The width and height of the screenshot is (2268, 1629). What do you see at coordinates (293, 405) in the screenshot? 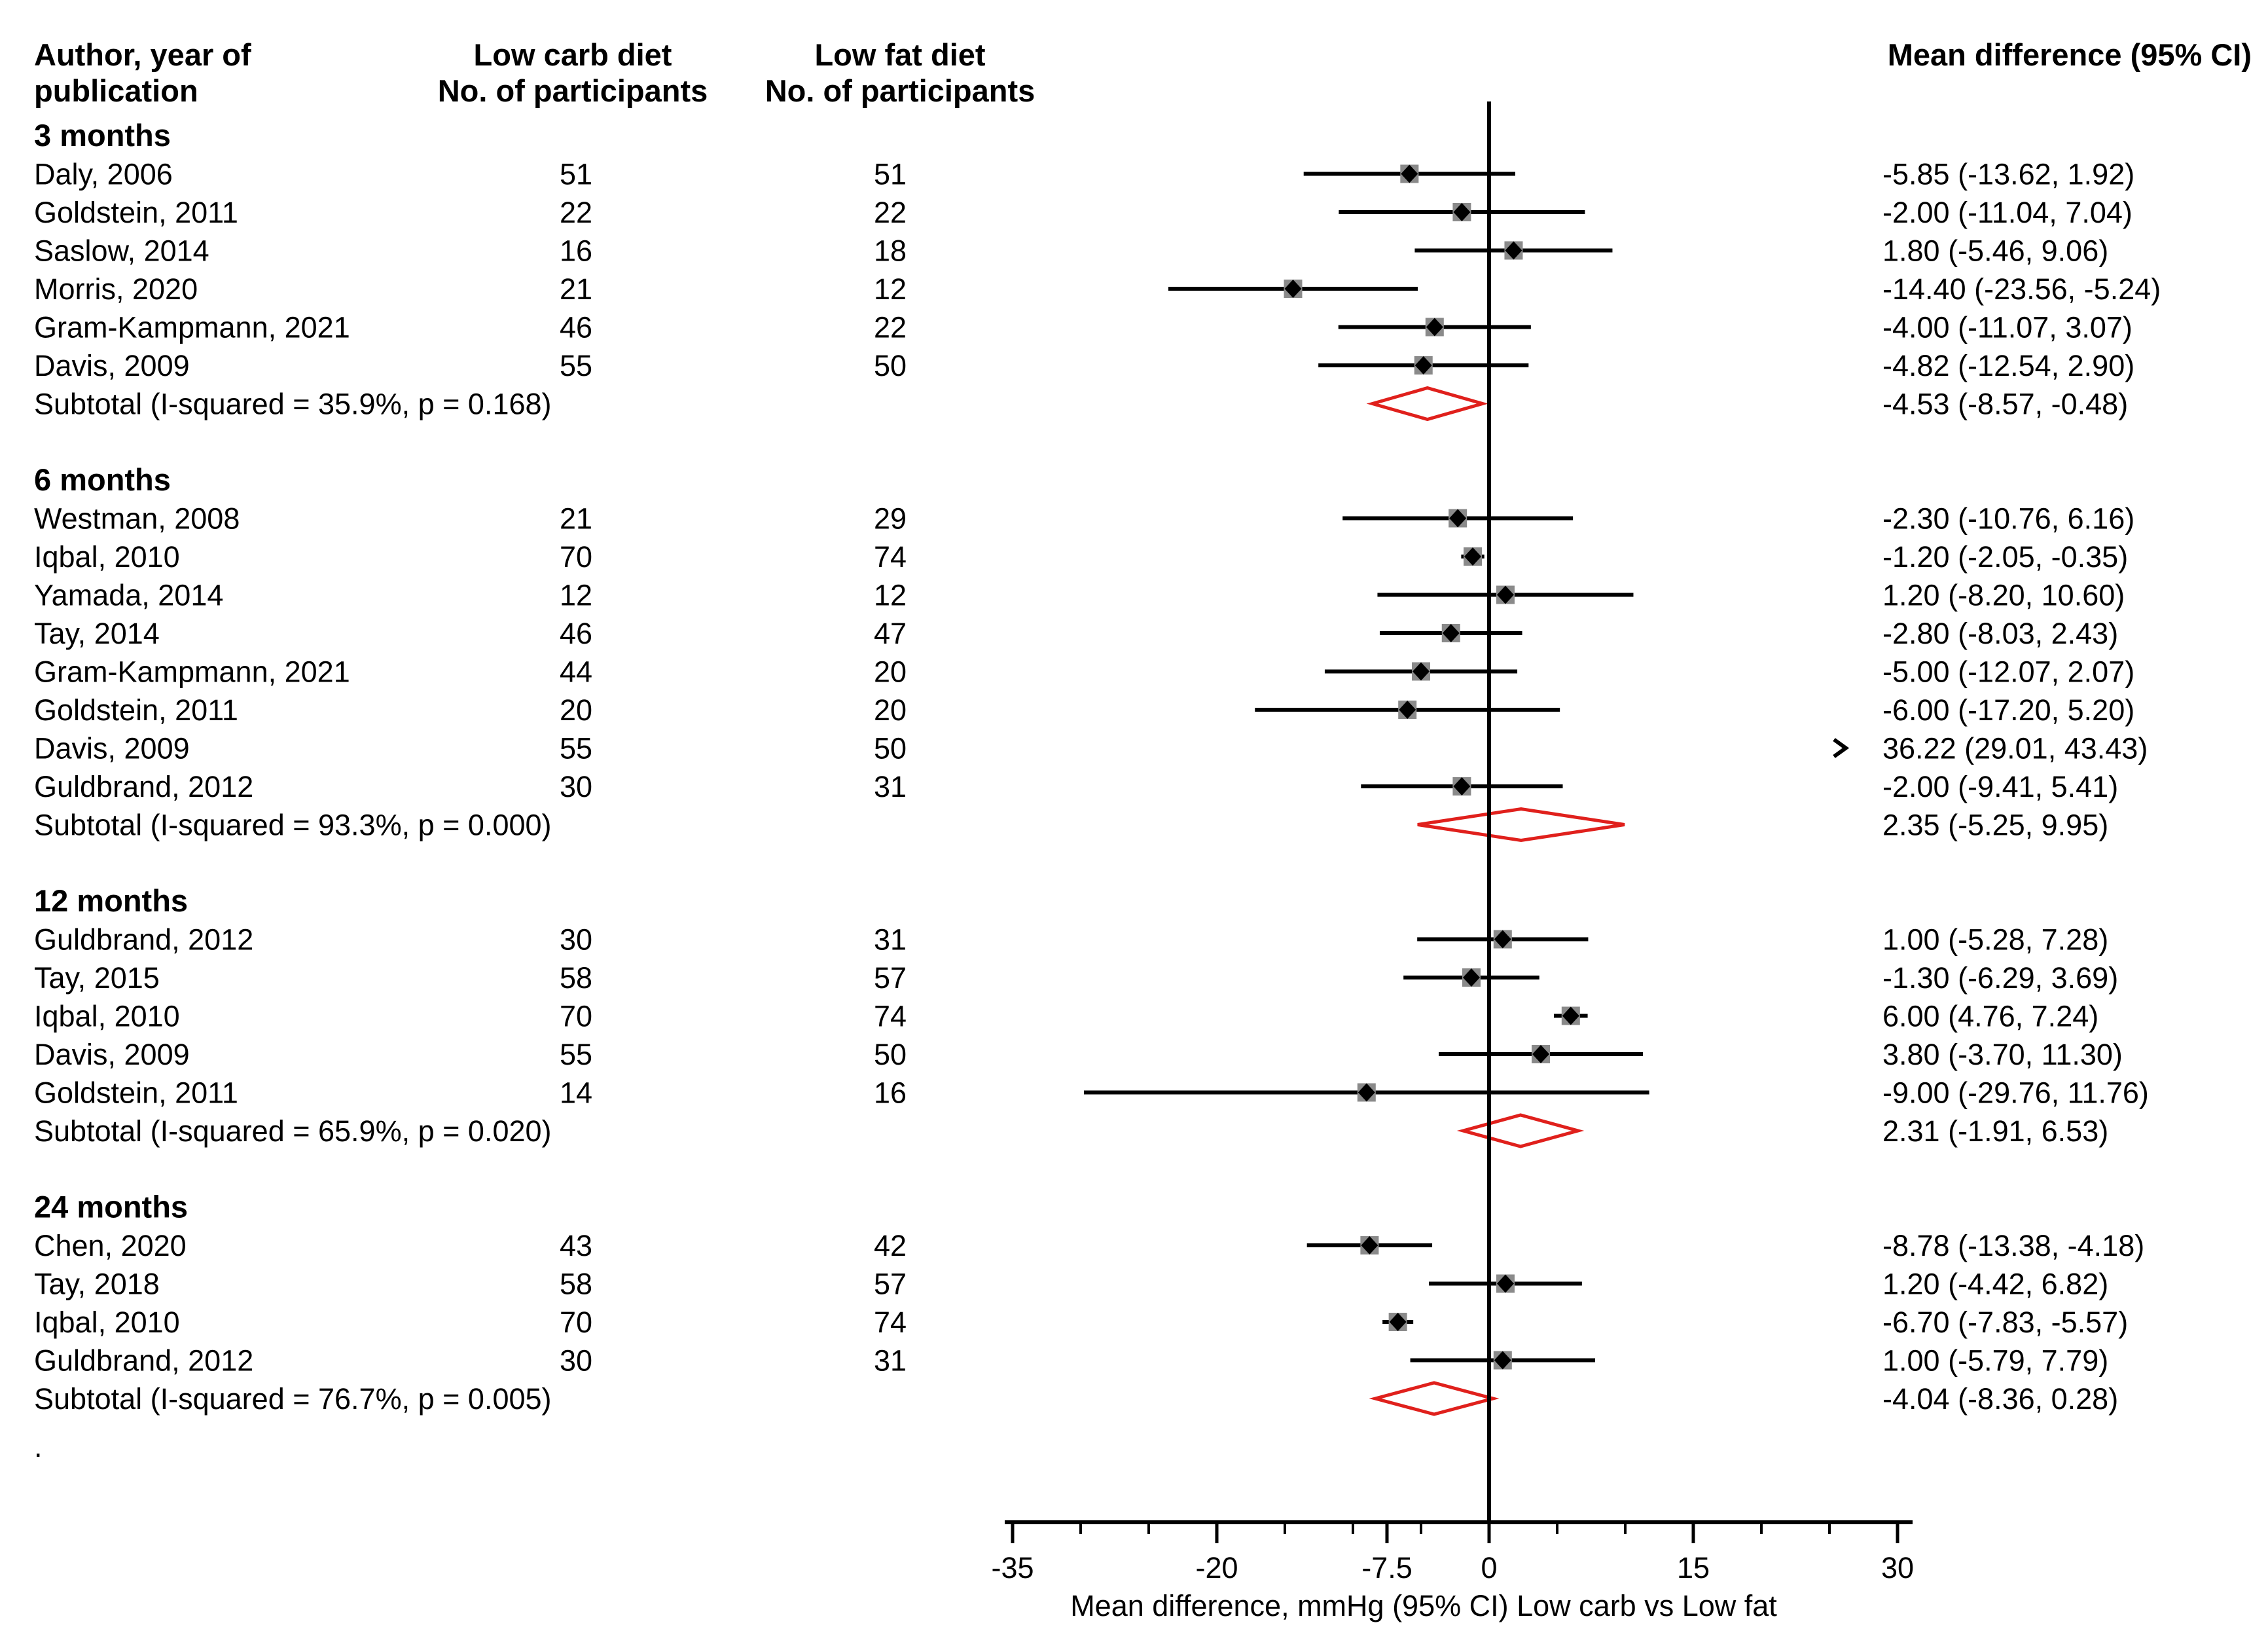
I see `subtotal-label: Subtotal (I-squared = 35.9%, p = 0.168)` at bounding box center [293, 405].